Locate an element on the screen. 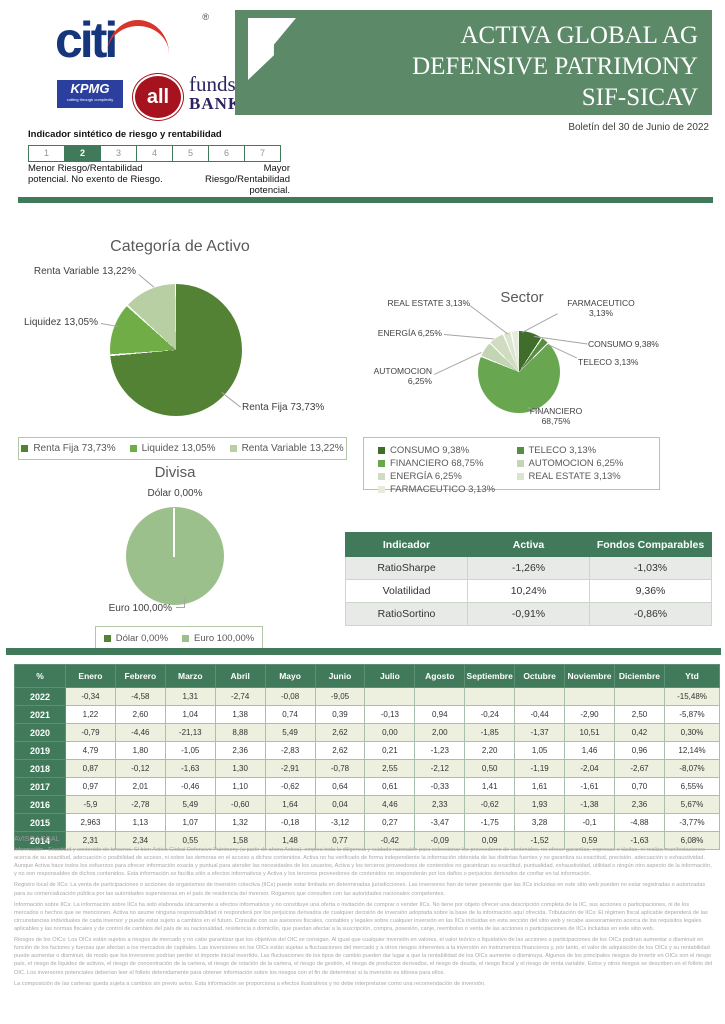 Image resolution: width=725 pixels, height=1024 pixels. table-cell: 0,61 is located at coordinates (390, 786).